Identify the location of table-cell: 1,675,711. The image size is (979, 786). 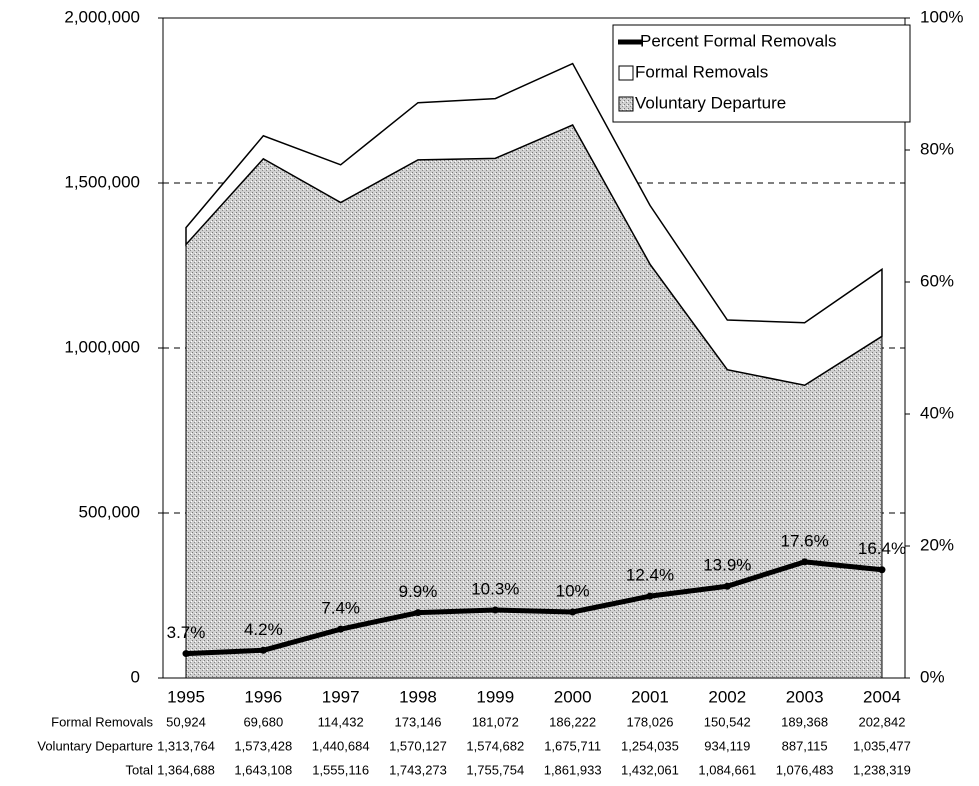
(572, 745).